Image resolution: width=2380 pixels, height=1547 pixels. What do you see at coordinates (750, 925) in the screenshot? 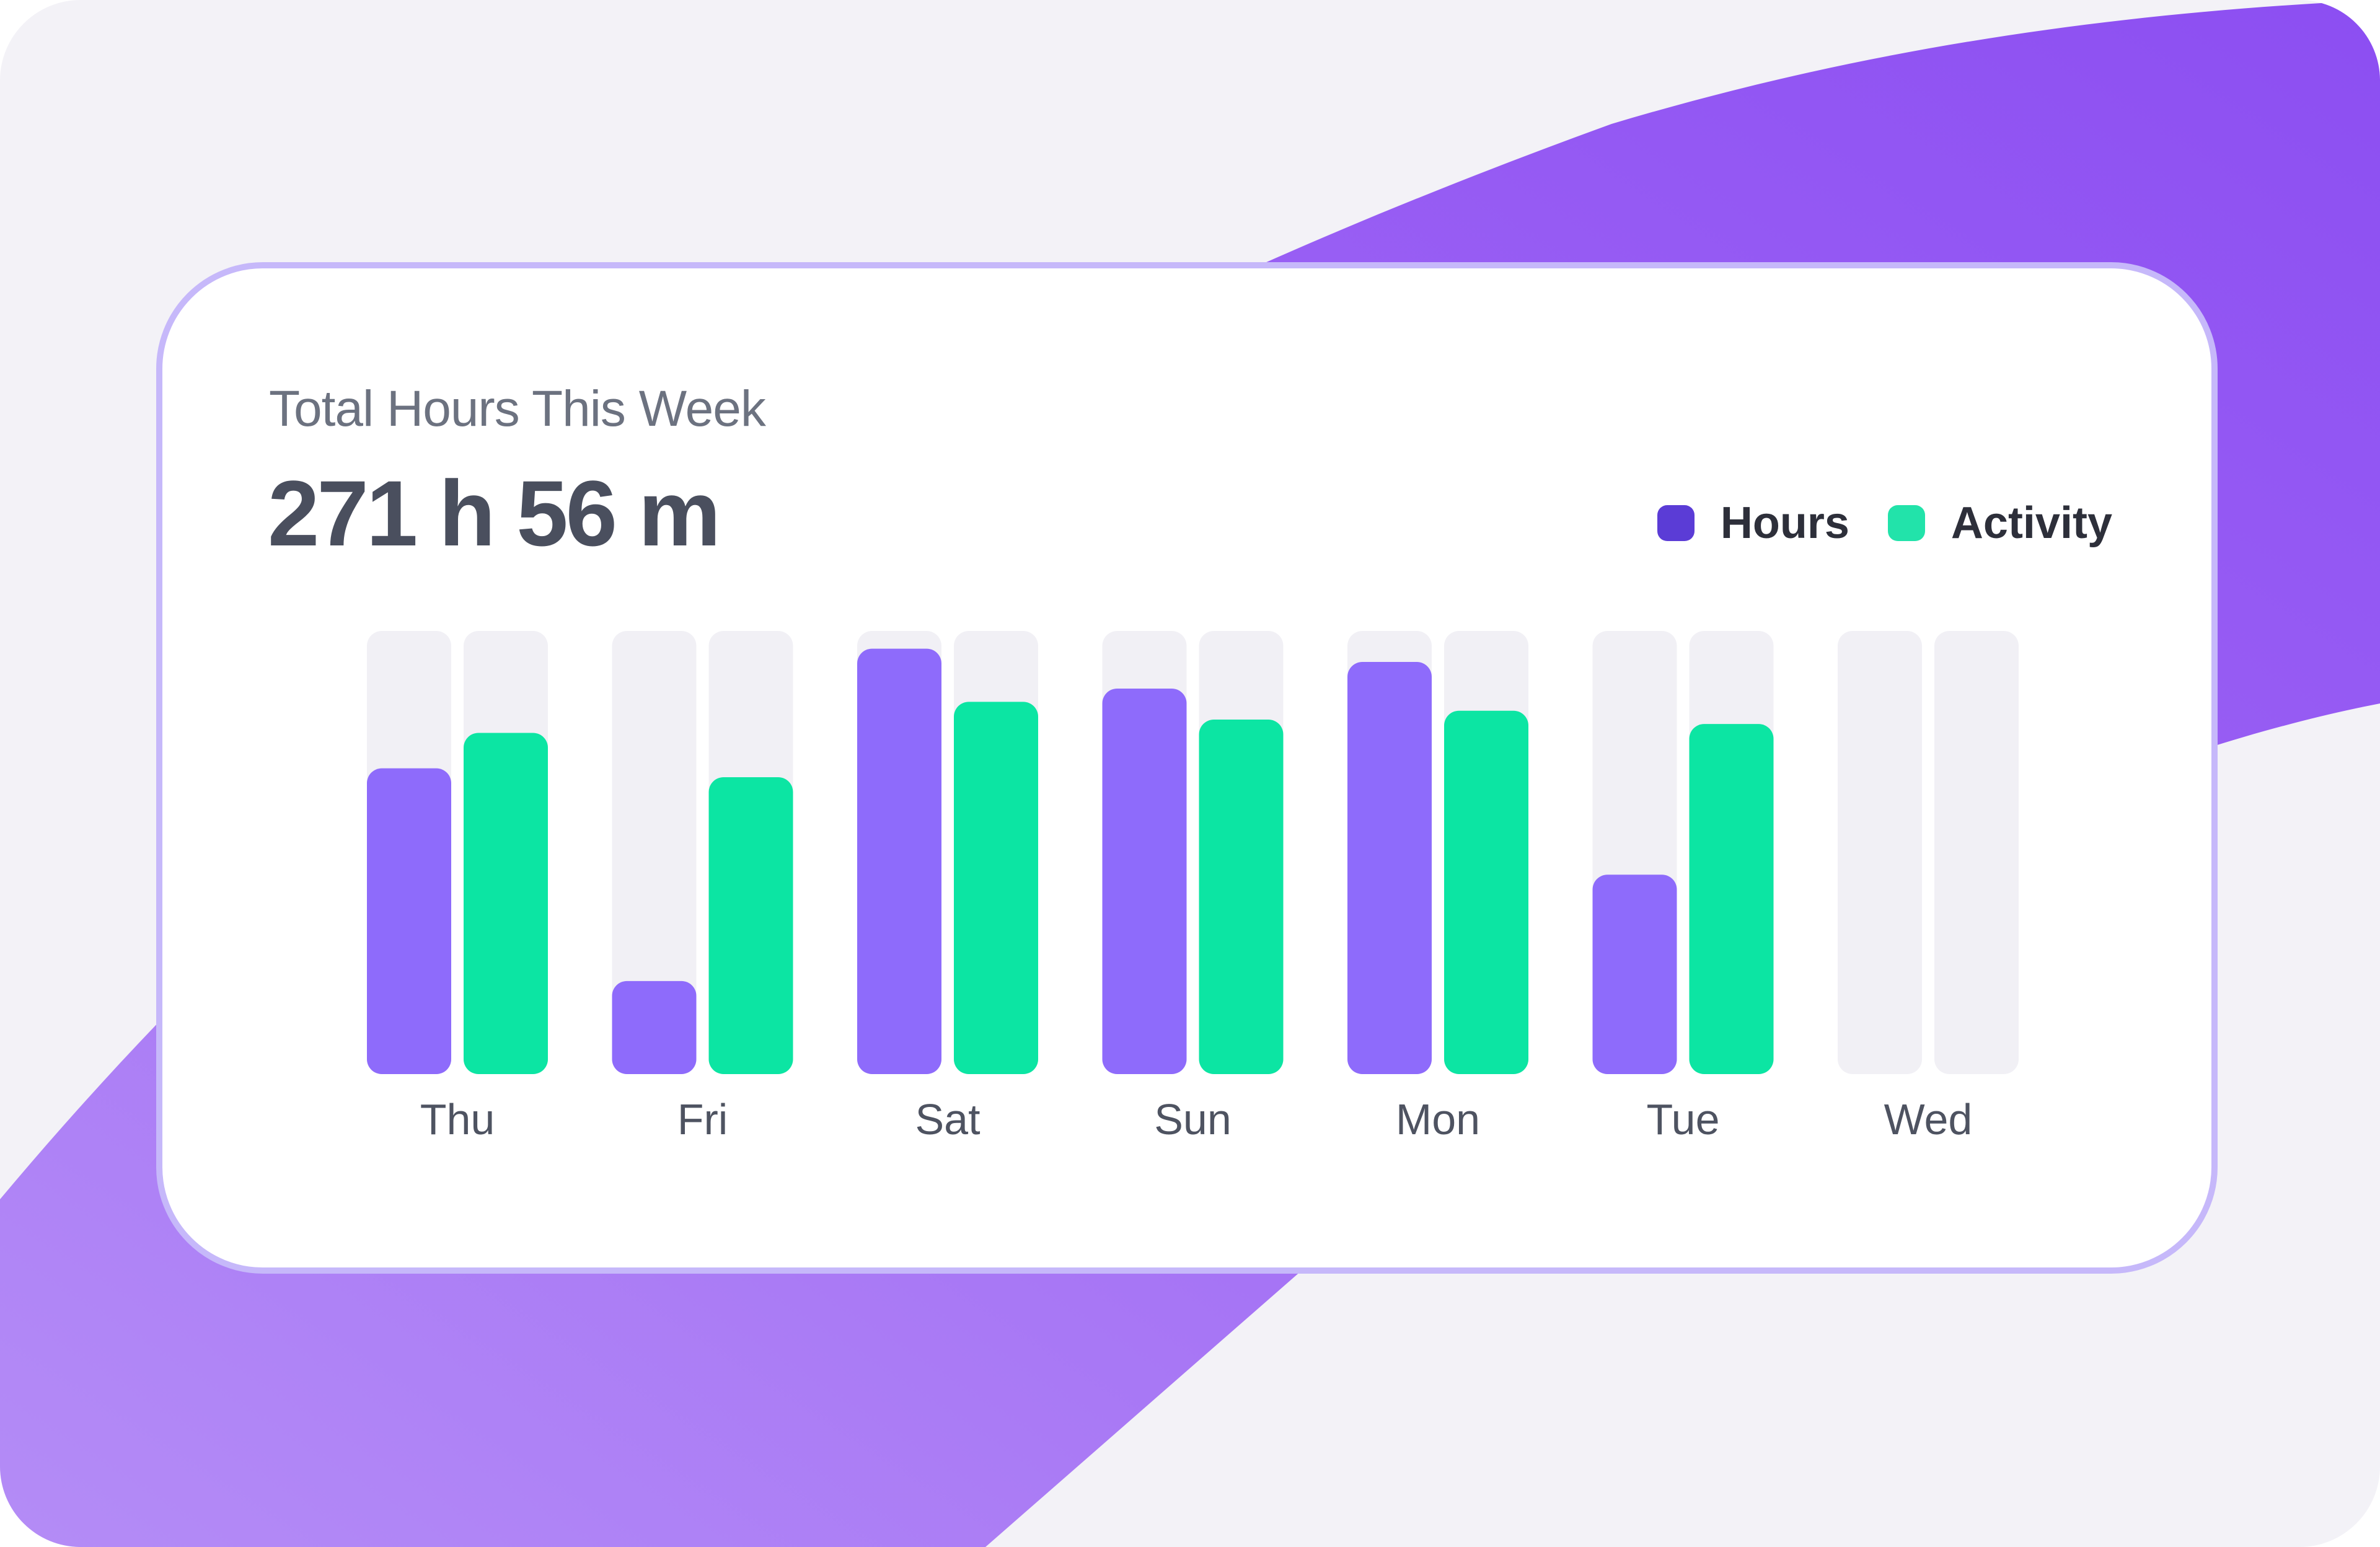
I see `bar-fri-activity` at bounding box center [750, 925].